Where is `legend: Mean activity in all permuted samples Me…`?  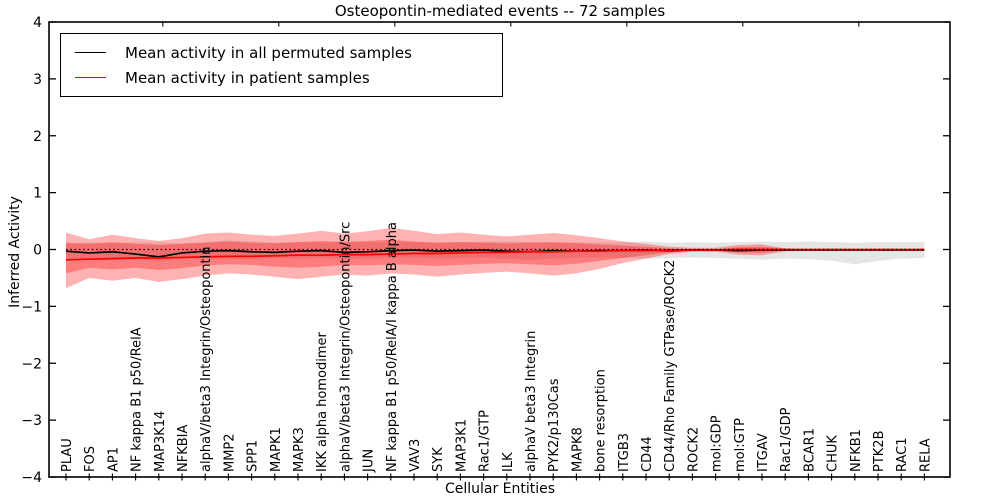 legend: Mean activity in all permuted samples Me… is located at coordinates (281, 65).